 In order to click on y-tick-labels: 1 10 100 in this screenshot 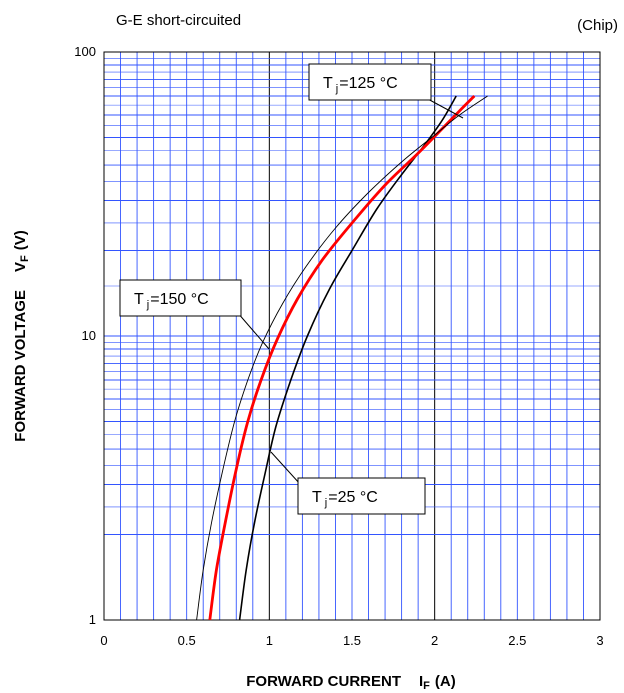, I will do `click(85, 335)`.